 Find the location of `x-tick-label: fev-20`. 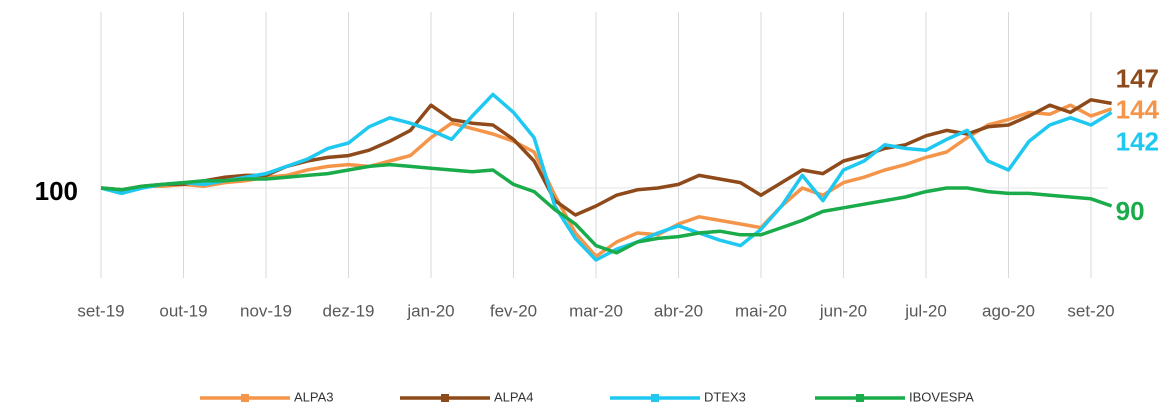

x-tick-label: fev-20 is located at coordinates (513, 310).